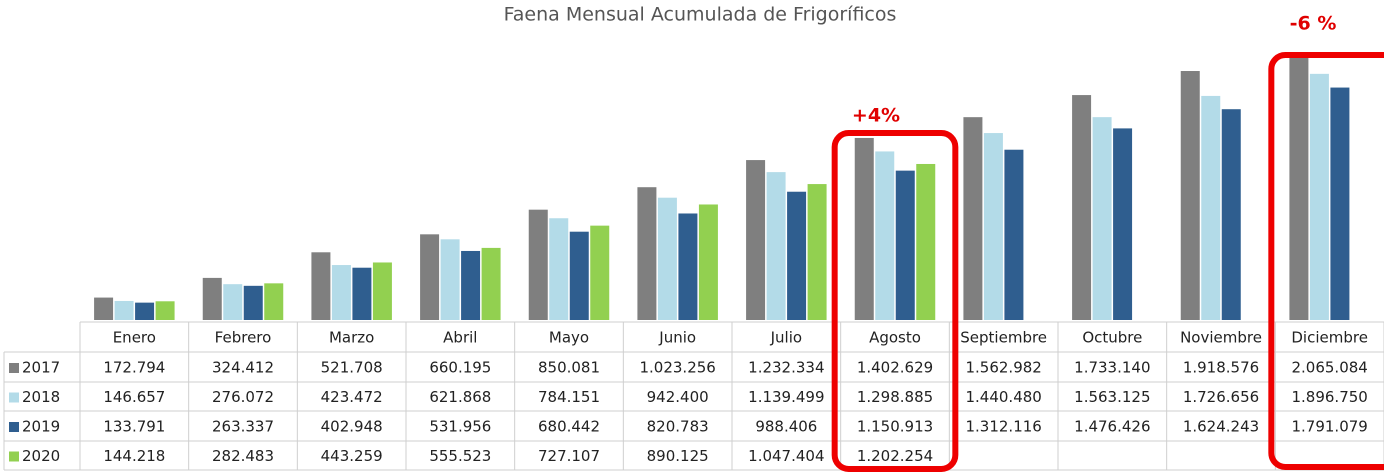 This screenshot has height=473, width=1384. I want to click on x-tick-label: Junio, so click(677, 338).